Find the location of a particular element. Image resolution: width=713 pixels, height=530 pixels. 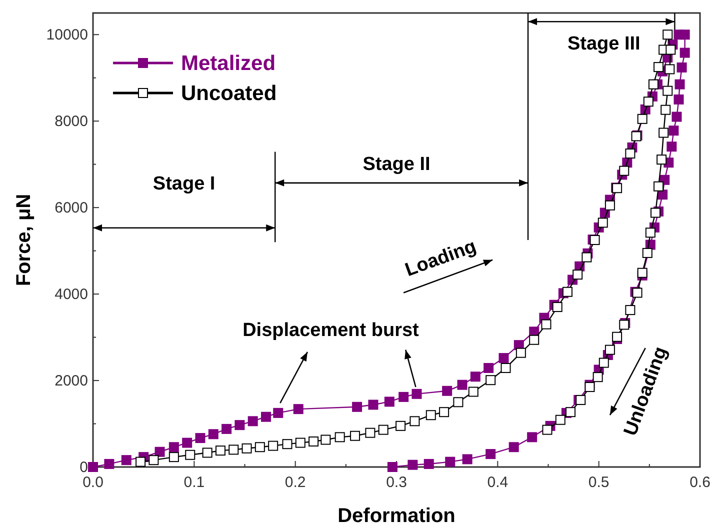

x-tick-label: 0.5 is located at coordinates (599, 482).